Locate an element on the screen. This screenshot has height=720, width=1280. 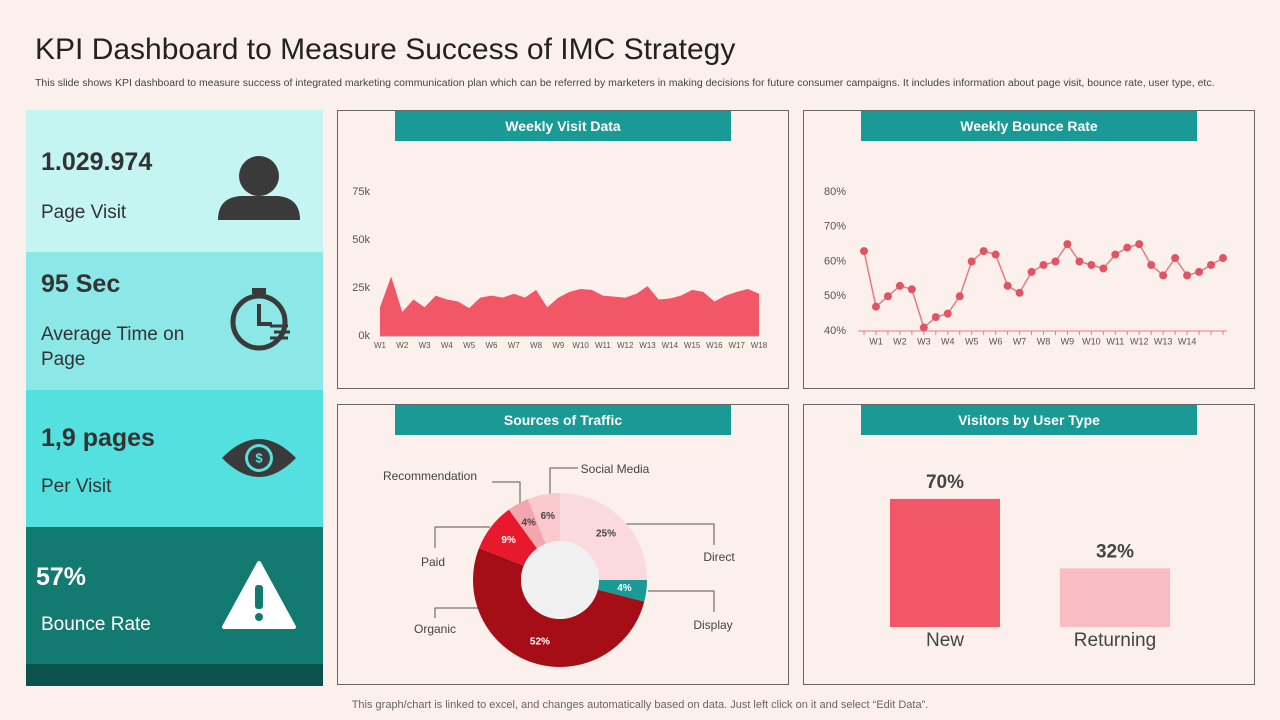
value-label: 32% is located at coordinates (1115, 551).